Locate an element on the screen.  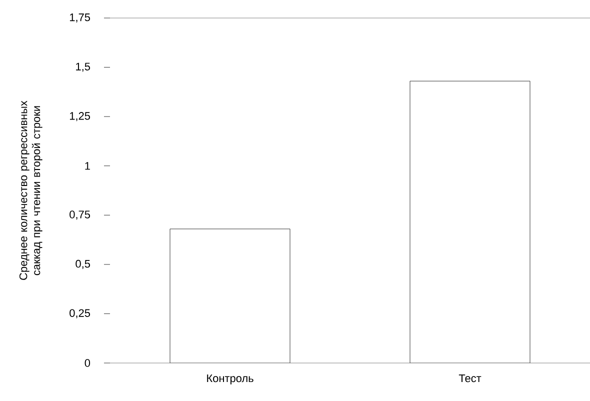
y-tick-label: 1 is located at coordinates (87, 166).